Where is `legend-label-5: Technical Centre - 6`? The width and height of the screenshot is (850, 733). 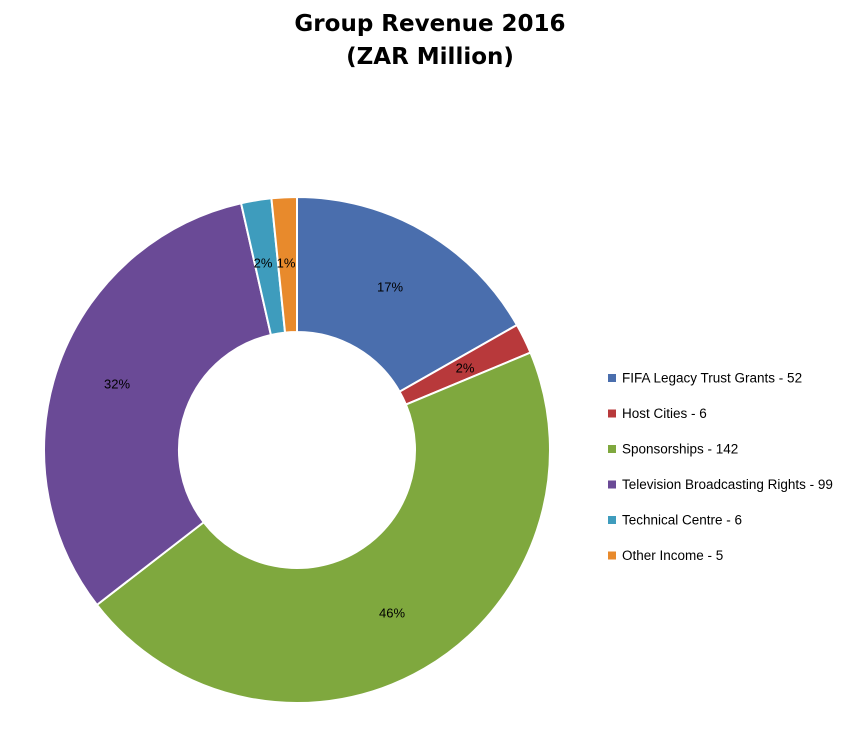
legend-label-5: Technical Centre - 6 is located at coordinates (682, 520).